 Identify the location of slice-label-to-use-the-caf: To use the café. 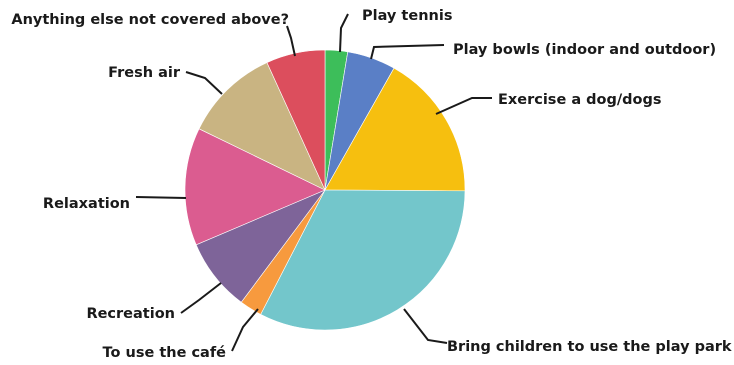
(165, 353).